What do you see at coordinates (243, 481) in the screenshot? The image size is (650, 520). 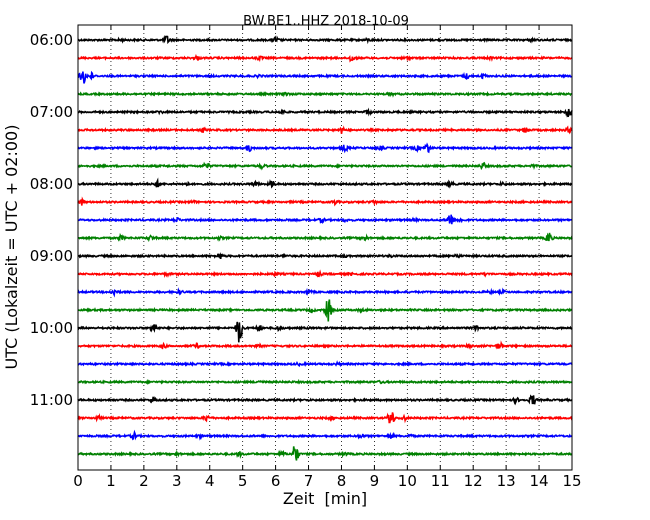 I see `x-tick-label: 5` at bounding box center [243, 481].